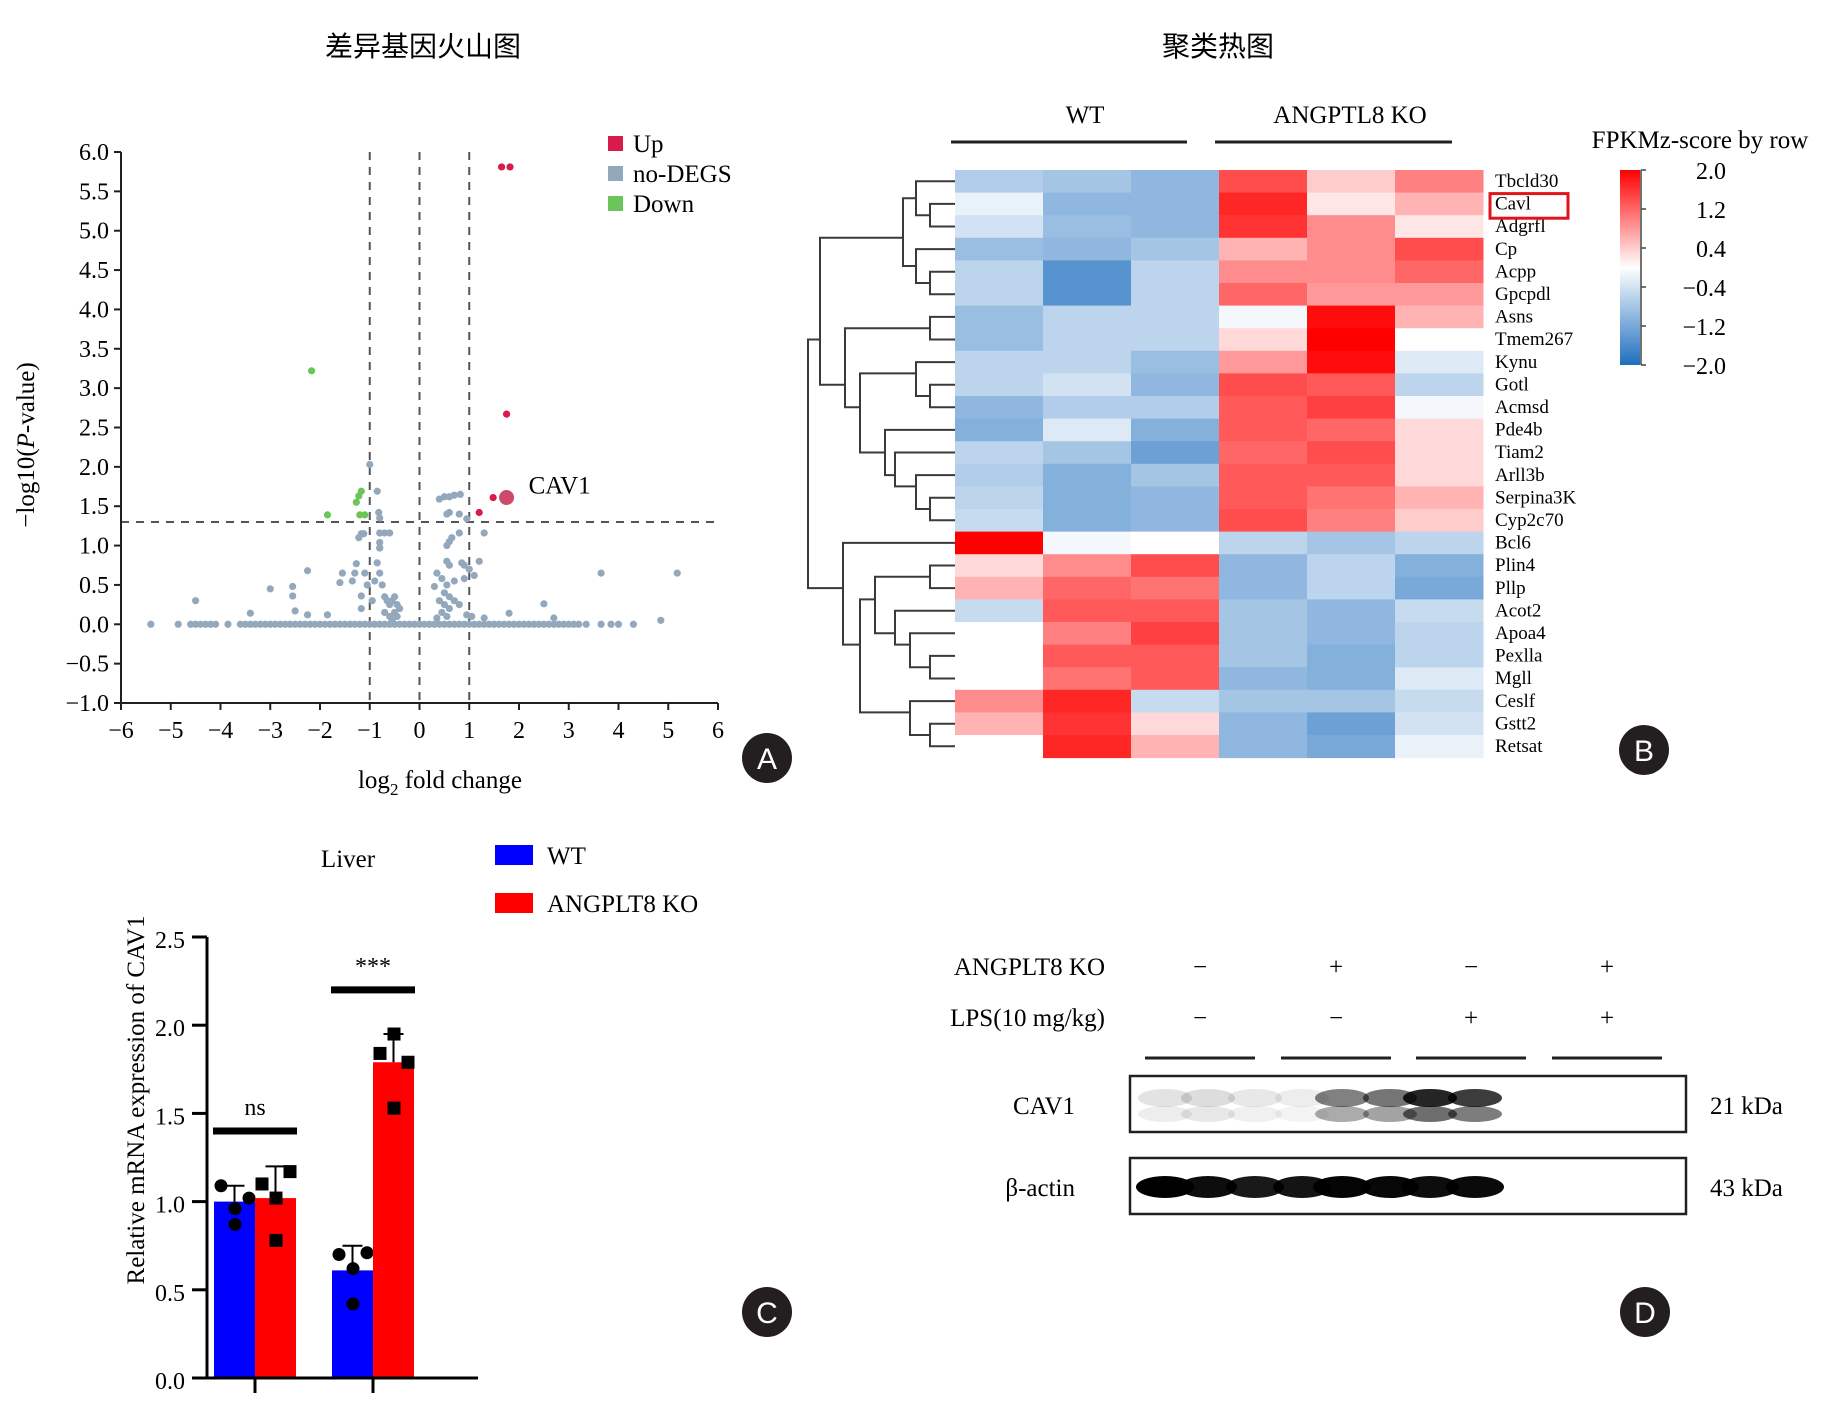 The image size is (1844, 1411). Describe the element at coordinates (1704, 328) in the screenshot. I see `colorbar-tick-label: −1.2` at that location.